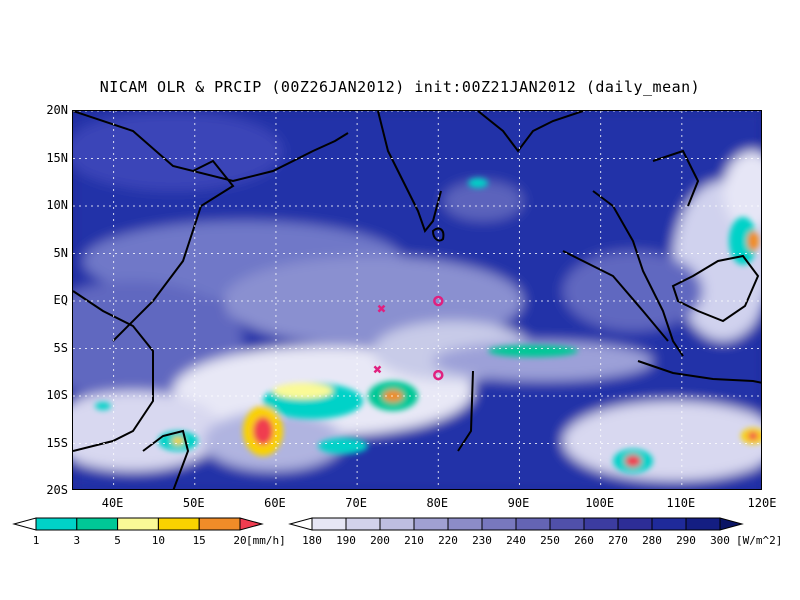 The width and height of the screenshot is (800, 600). Describe the element at coordinates (275, 503) in the screenshot. I see `lon-tick-label: 60E` at that location.